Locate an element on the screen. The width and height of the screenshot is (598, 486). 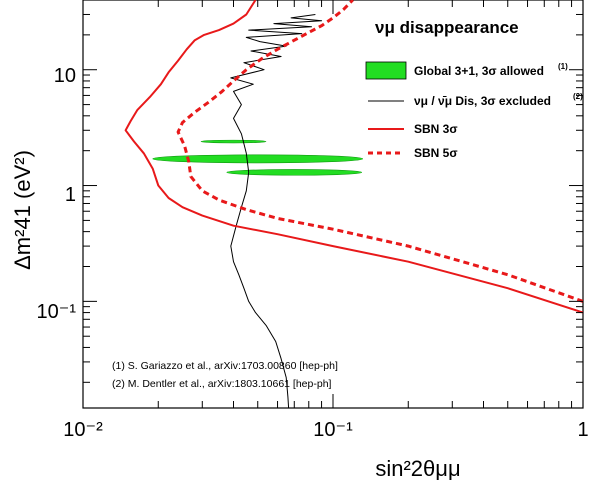
legend-label-sbn-5sigma: SBN 5σ is located at coordinates (436, 153).